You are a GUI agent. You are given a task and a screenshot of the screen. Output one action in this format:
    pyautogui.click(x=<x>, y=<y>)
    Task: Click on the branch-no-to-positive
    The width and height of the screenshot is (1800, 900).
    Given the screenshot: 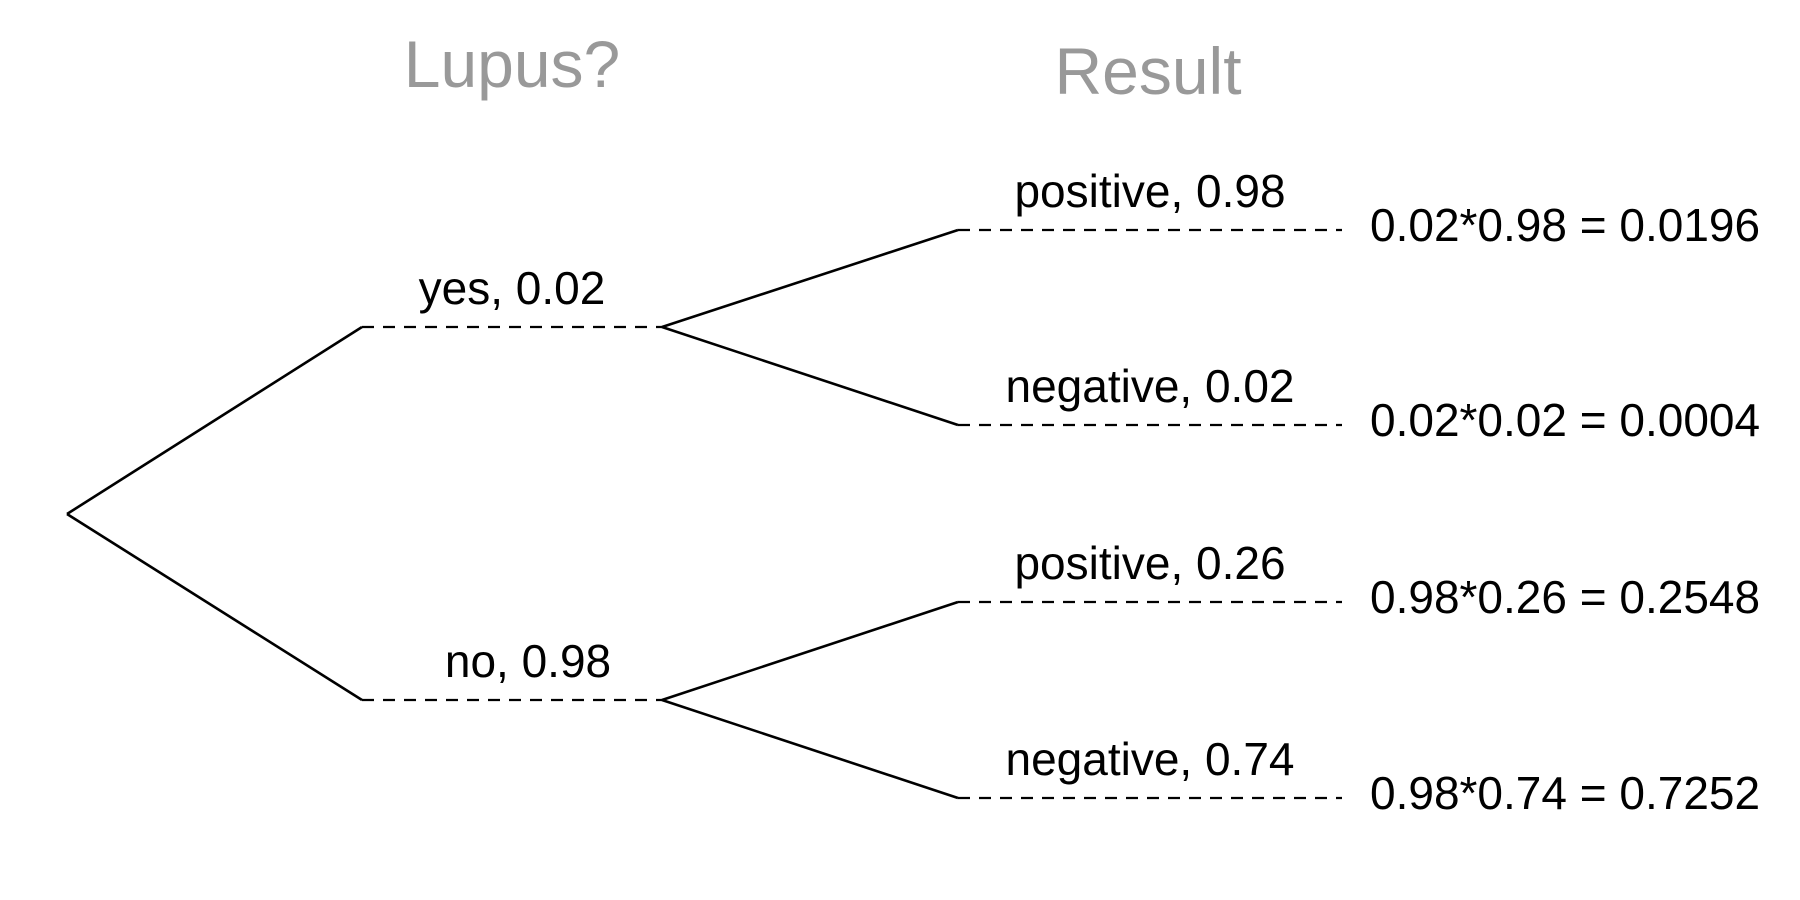 What is the action you would take?
    pyautogui.click(x=810, y=651)
    